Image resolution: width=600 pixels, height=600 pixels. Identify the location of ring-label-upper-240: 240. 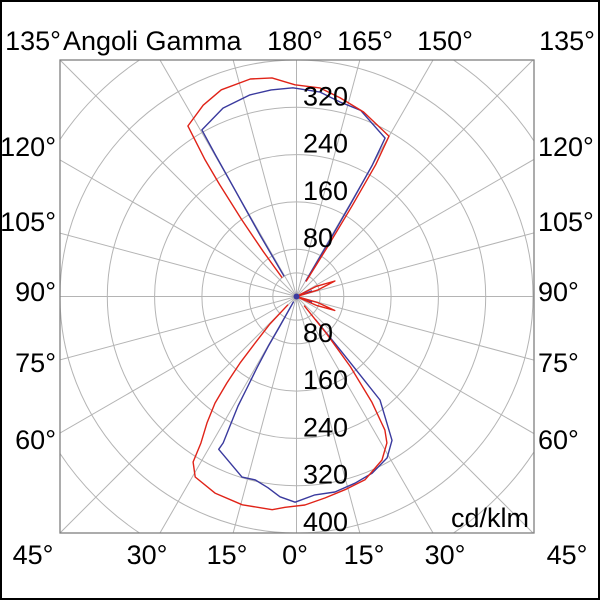
(325, 144).